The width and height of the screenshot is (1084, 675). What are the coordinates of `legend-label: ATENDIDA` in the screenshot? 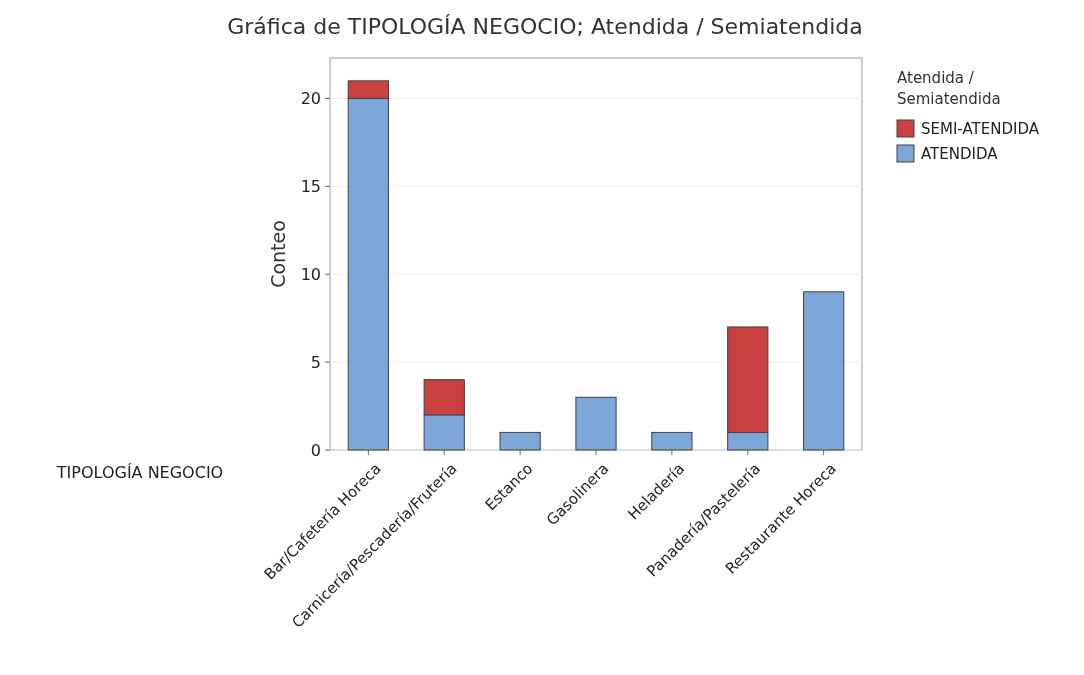 It's located at (960, 154).